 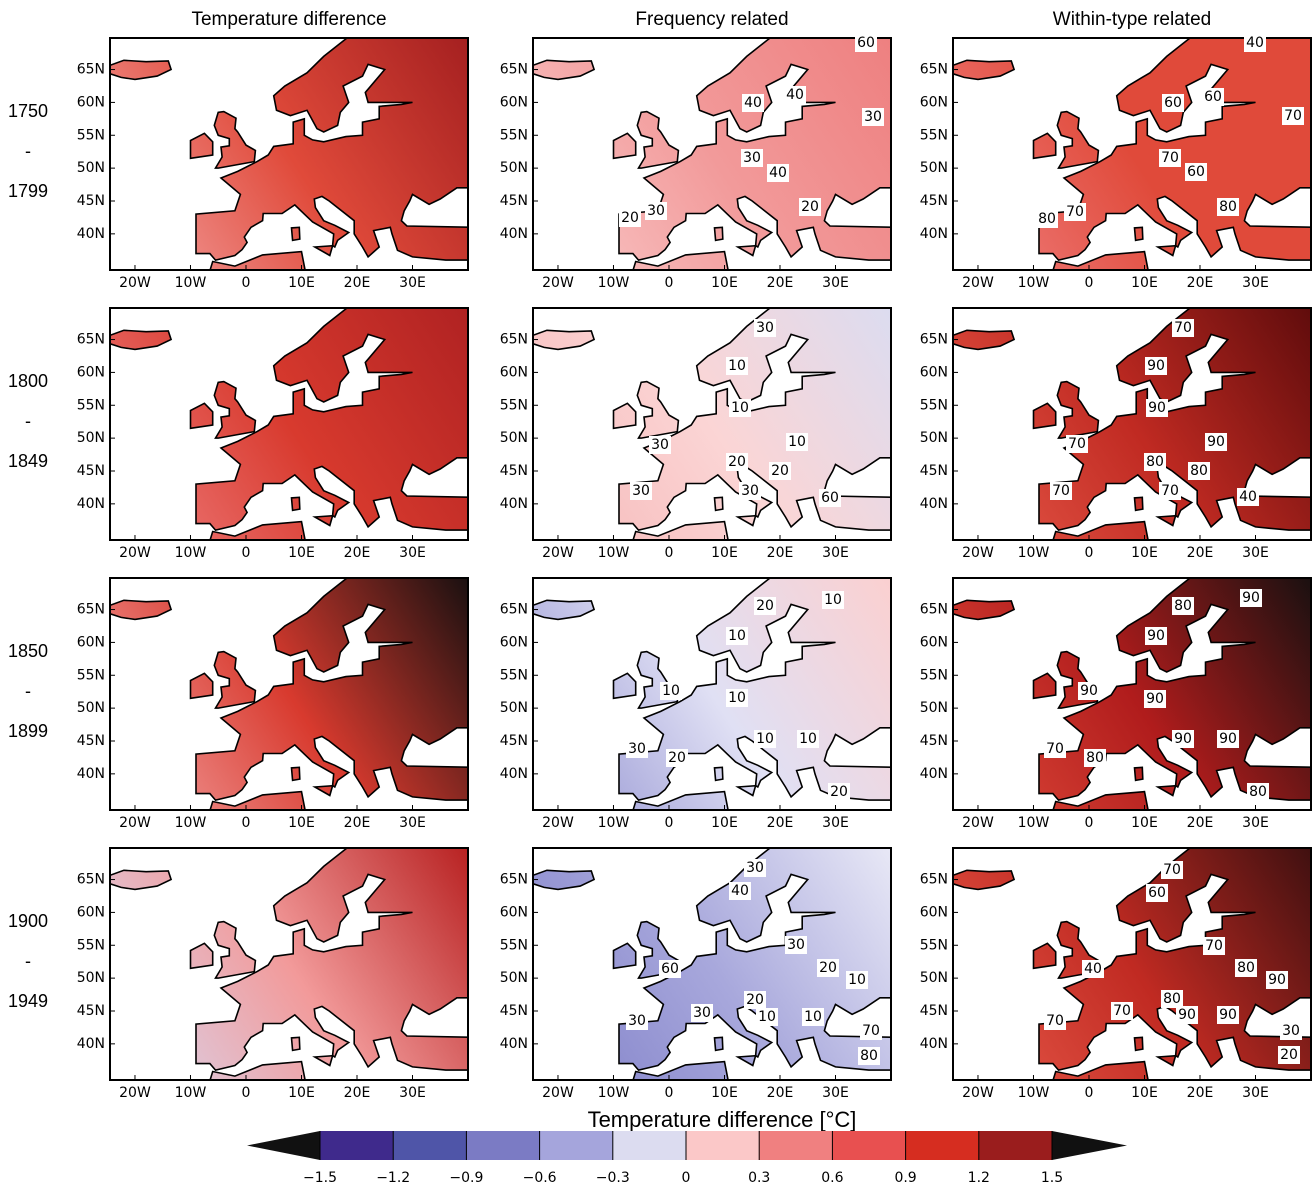 I want to click on map-panel: 65N 60N 55N 50N 45N 40N 20W 10W 0 10E 20E 30E, so click(x=273, y=164).